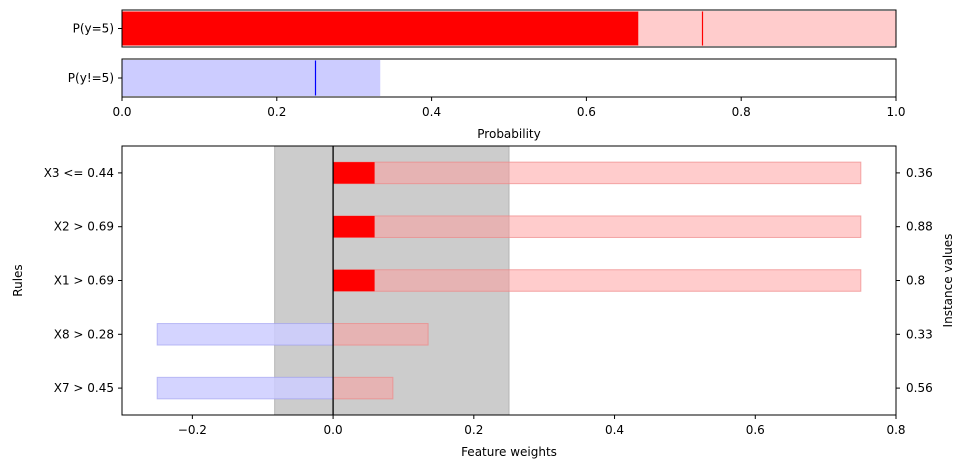 The width and height of the screenshot is (966, 468). I want to click on probability-bar, so click(380, 28).